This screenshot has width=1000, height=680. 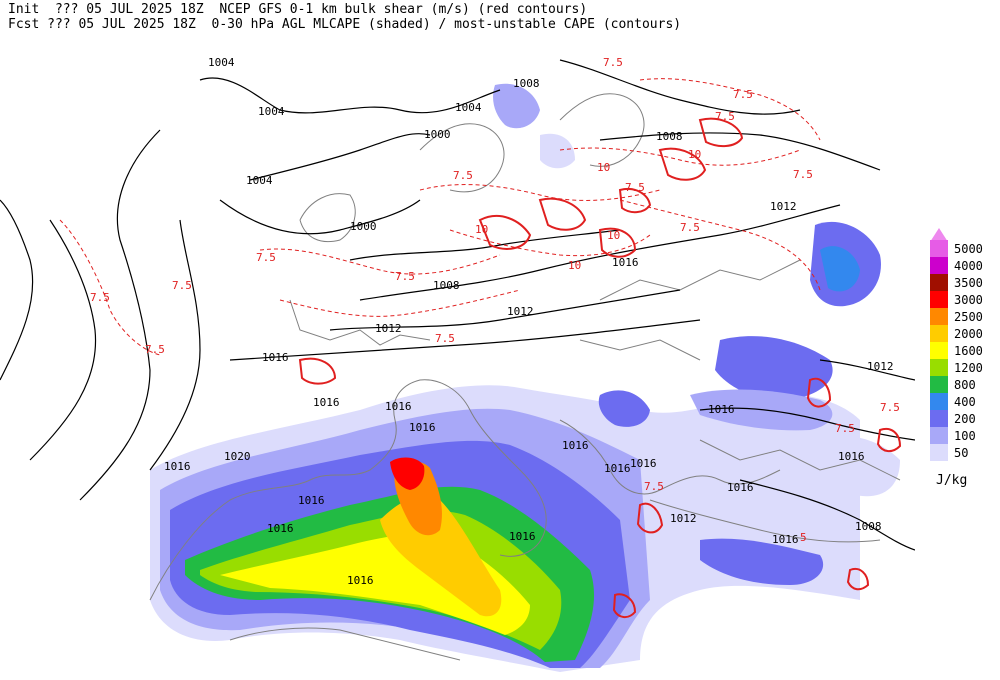 I want to click on legend-row: 400, so click(x=965, y=401).